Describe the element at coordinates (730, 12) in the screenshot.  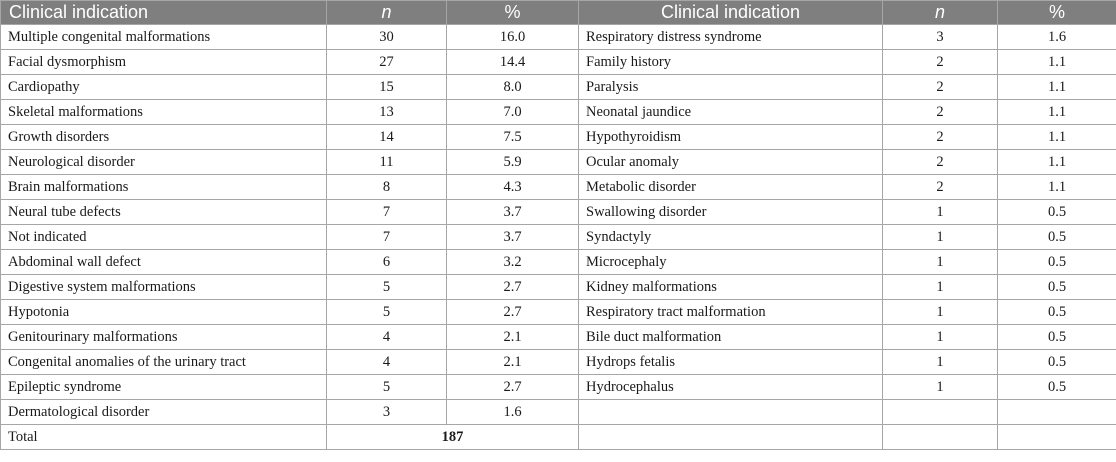
I see `header-clinical-indication-right: Clinical indication` at that location.